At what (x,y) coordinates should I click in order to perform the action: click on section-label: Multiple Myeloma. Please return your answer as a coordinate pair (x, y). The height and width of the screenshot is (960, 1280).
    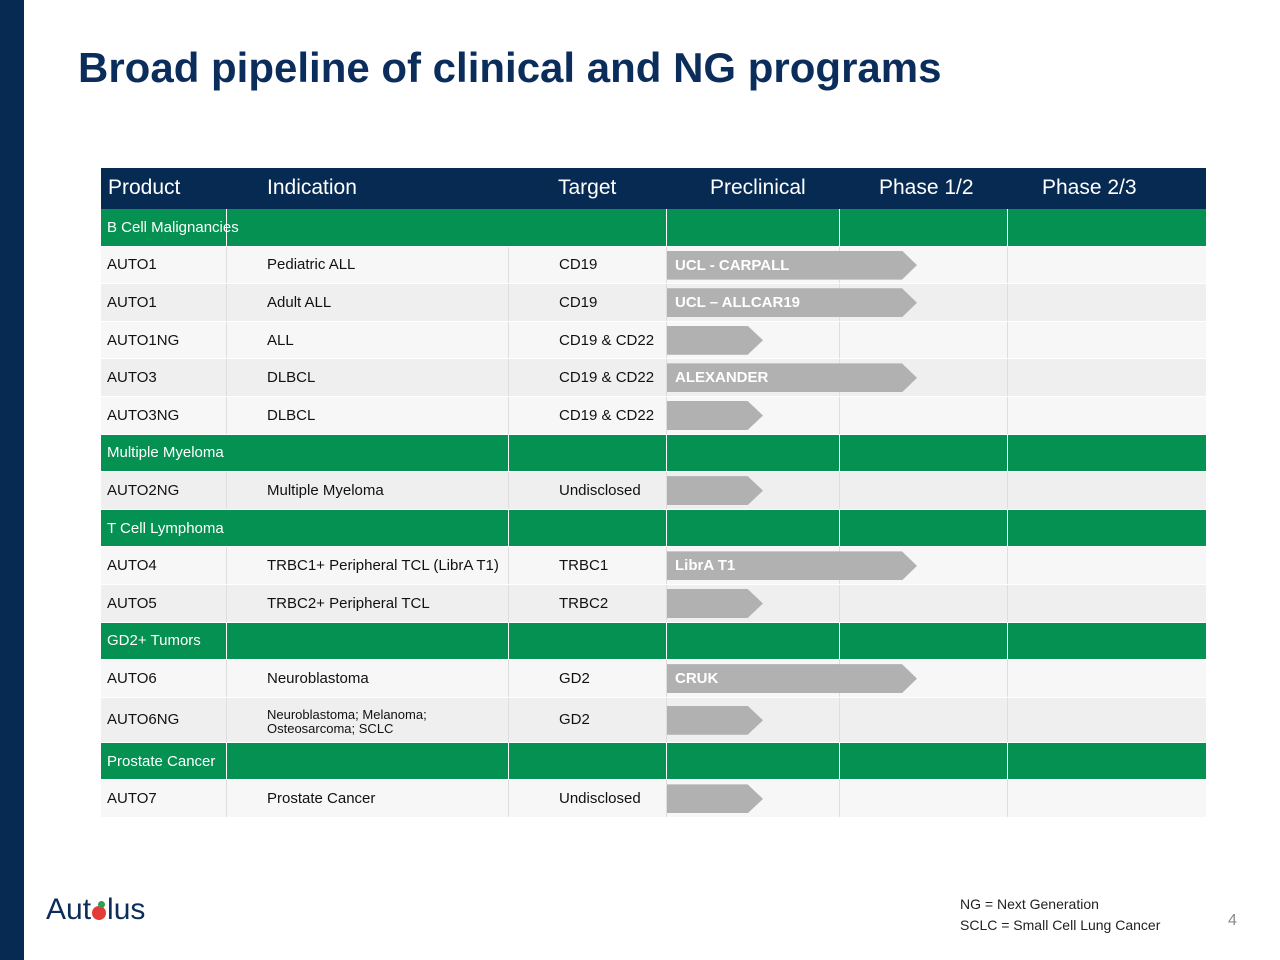
    Looking at the image, I should click on (305, 453).